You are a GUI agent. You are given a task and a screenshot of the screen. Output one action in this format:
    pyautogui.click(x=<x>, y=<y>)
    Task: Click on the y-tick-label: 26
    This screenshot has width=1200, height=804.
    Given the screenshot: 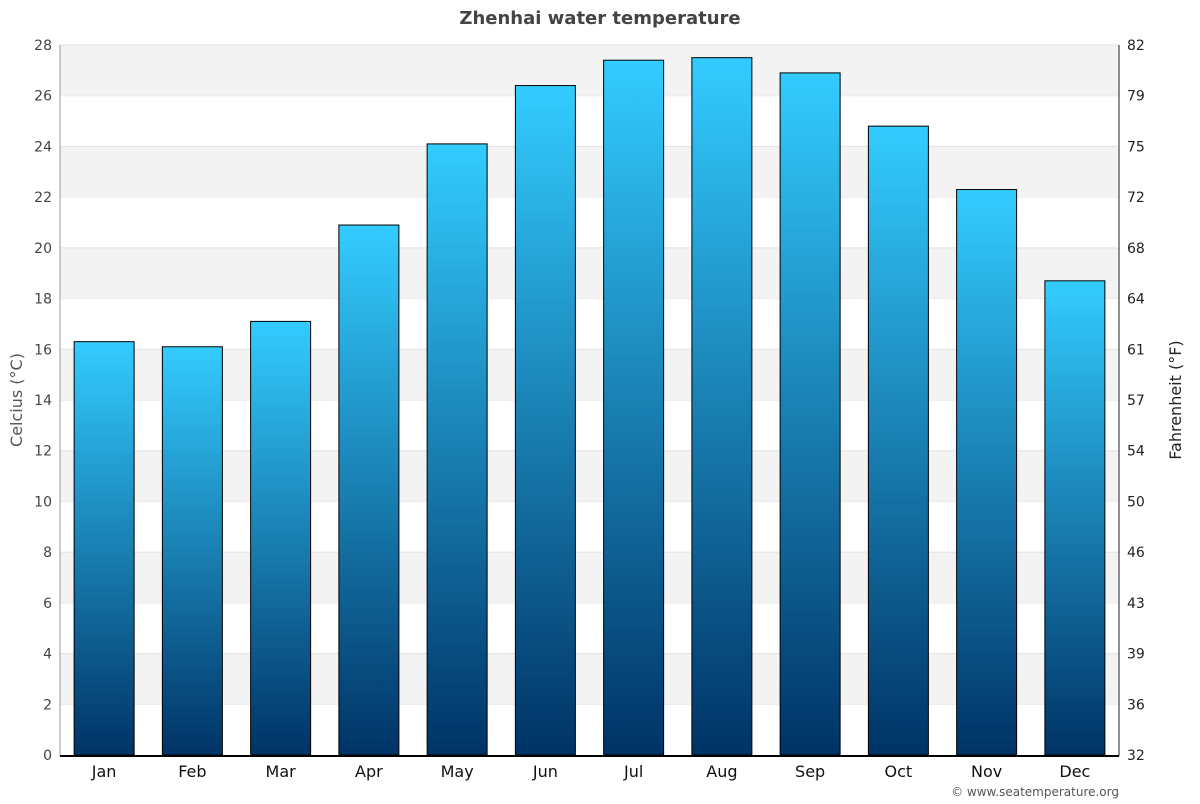 What is the action you would take?
    pyautogui.click(x=43, y=97)
    